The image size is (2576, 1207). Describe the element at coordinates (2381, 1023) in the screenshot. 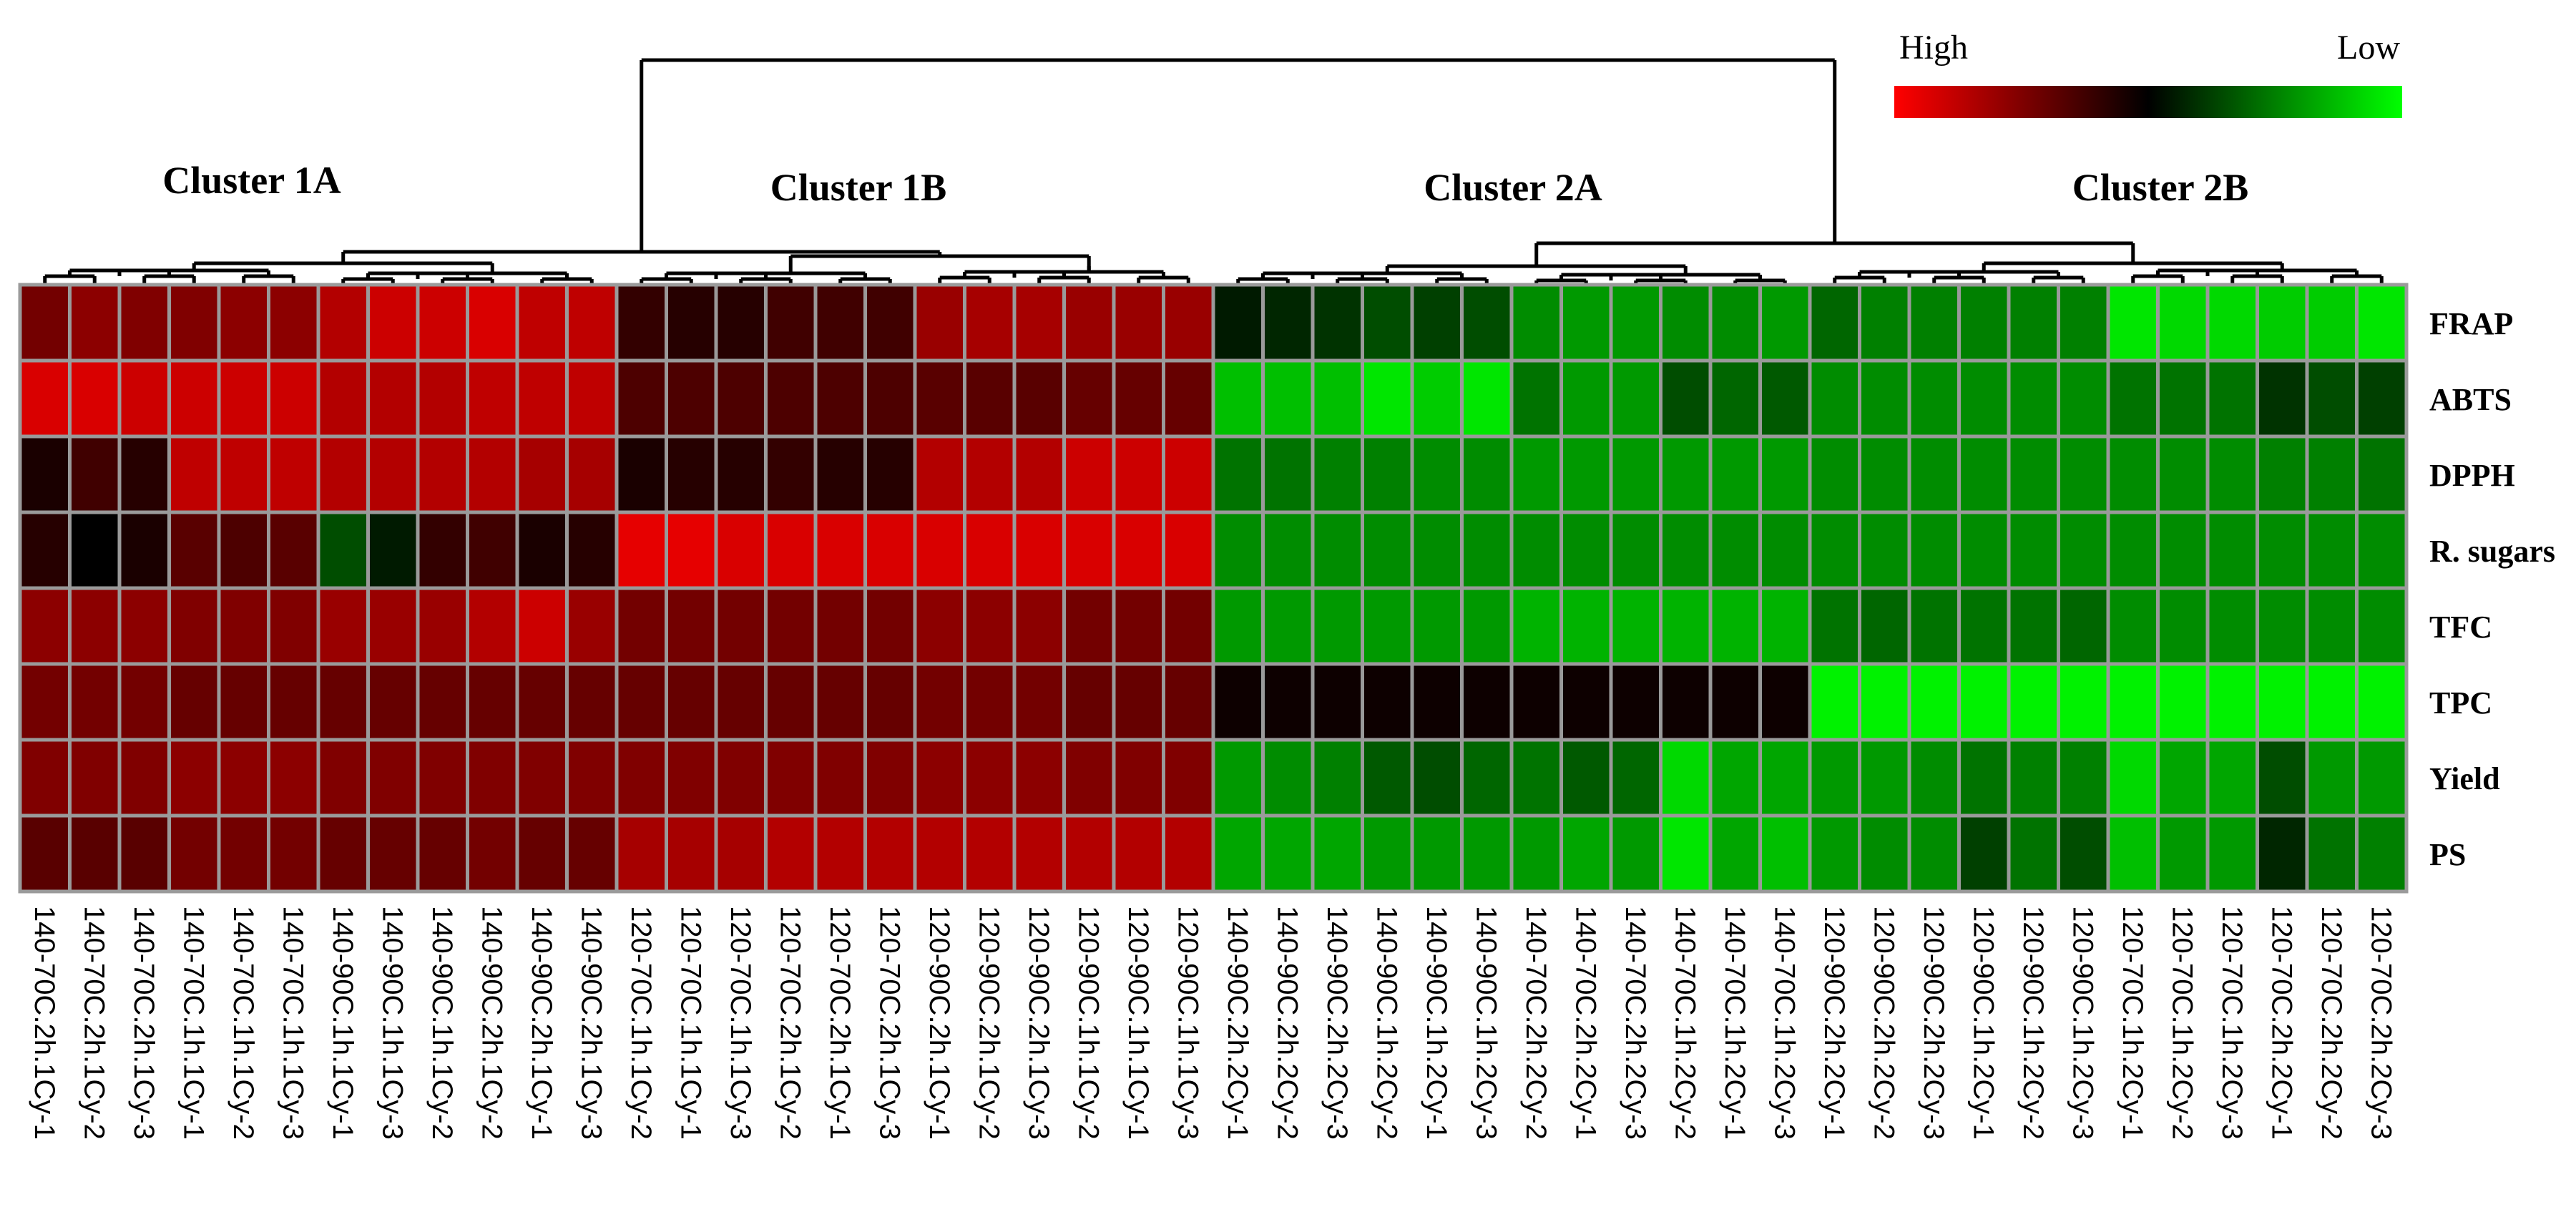

I see `column-label: 120-70C.2h.2Cy-3` at that location.